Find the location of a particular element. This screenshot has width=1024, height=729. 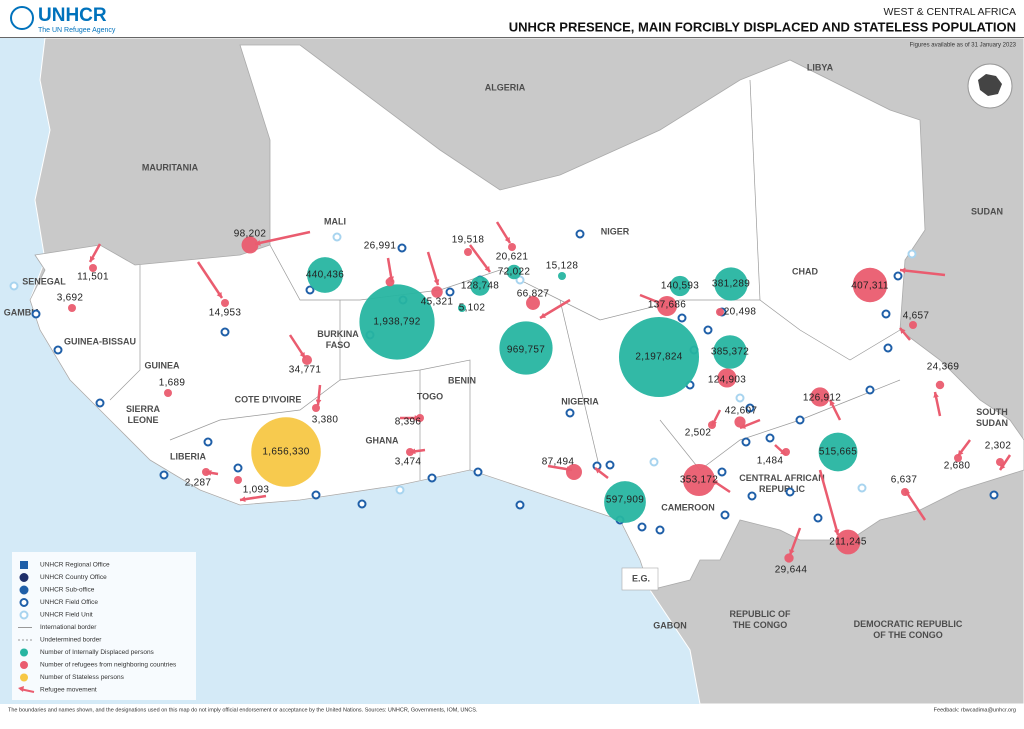

country-label: GUINEA-BISSAU is located at coordinates (100, 341).